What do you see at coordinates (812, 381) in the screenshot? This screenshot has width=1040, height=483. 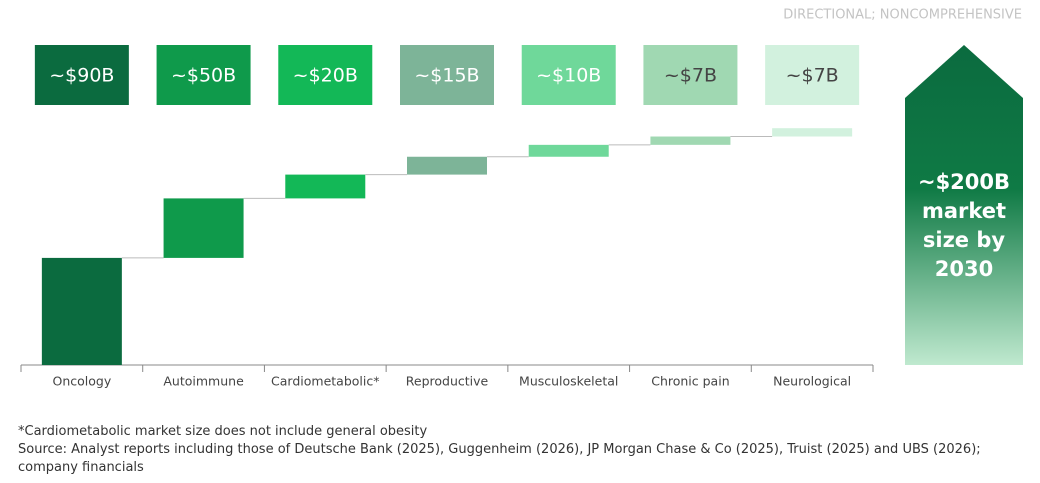 I see `x-tick-label: Neurological` at bounding box center [812, 381].